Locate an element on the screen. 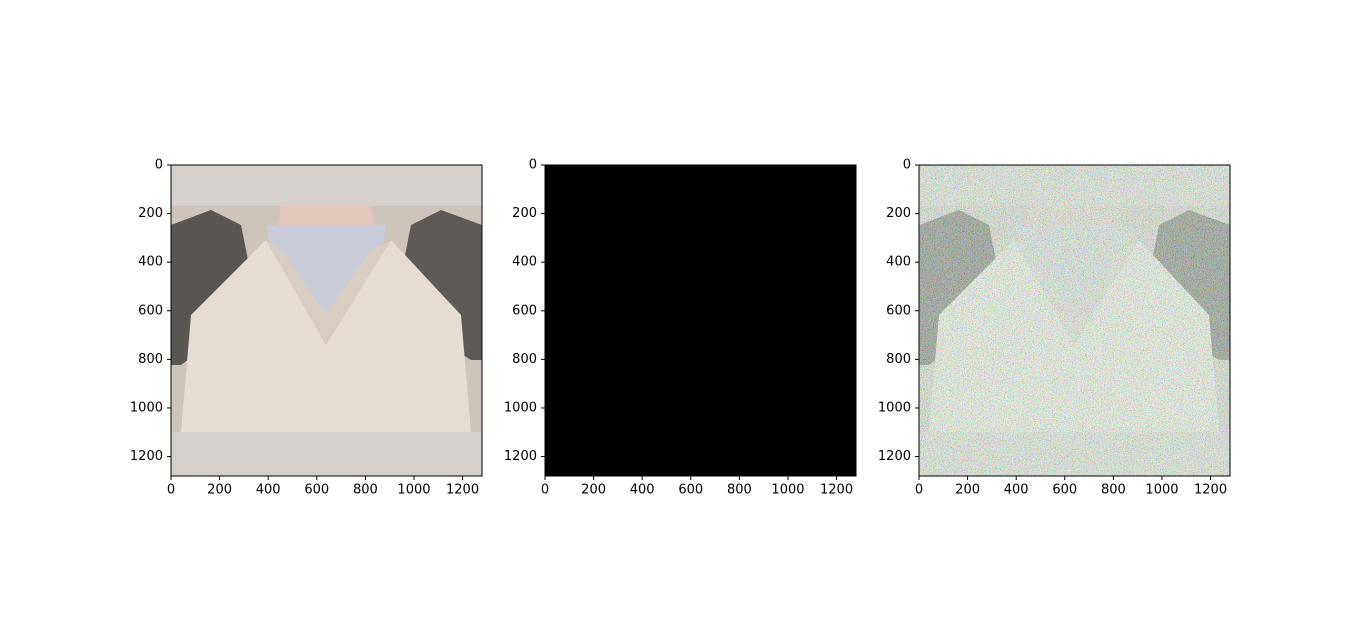 This screenshot has height=635, width=1366. image-original is located at coordinates (326, 320).